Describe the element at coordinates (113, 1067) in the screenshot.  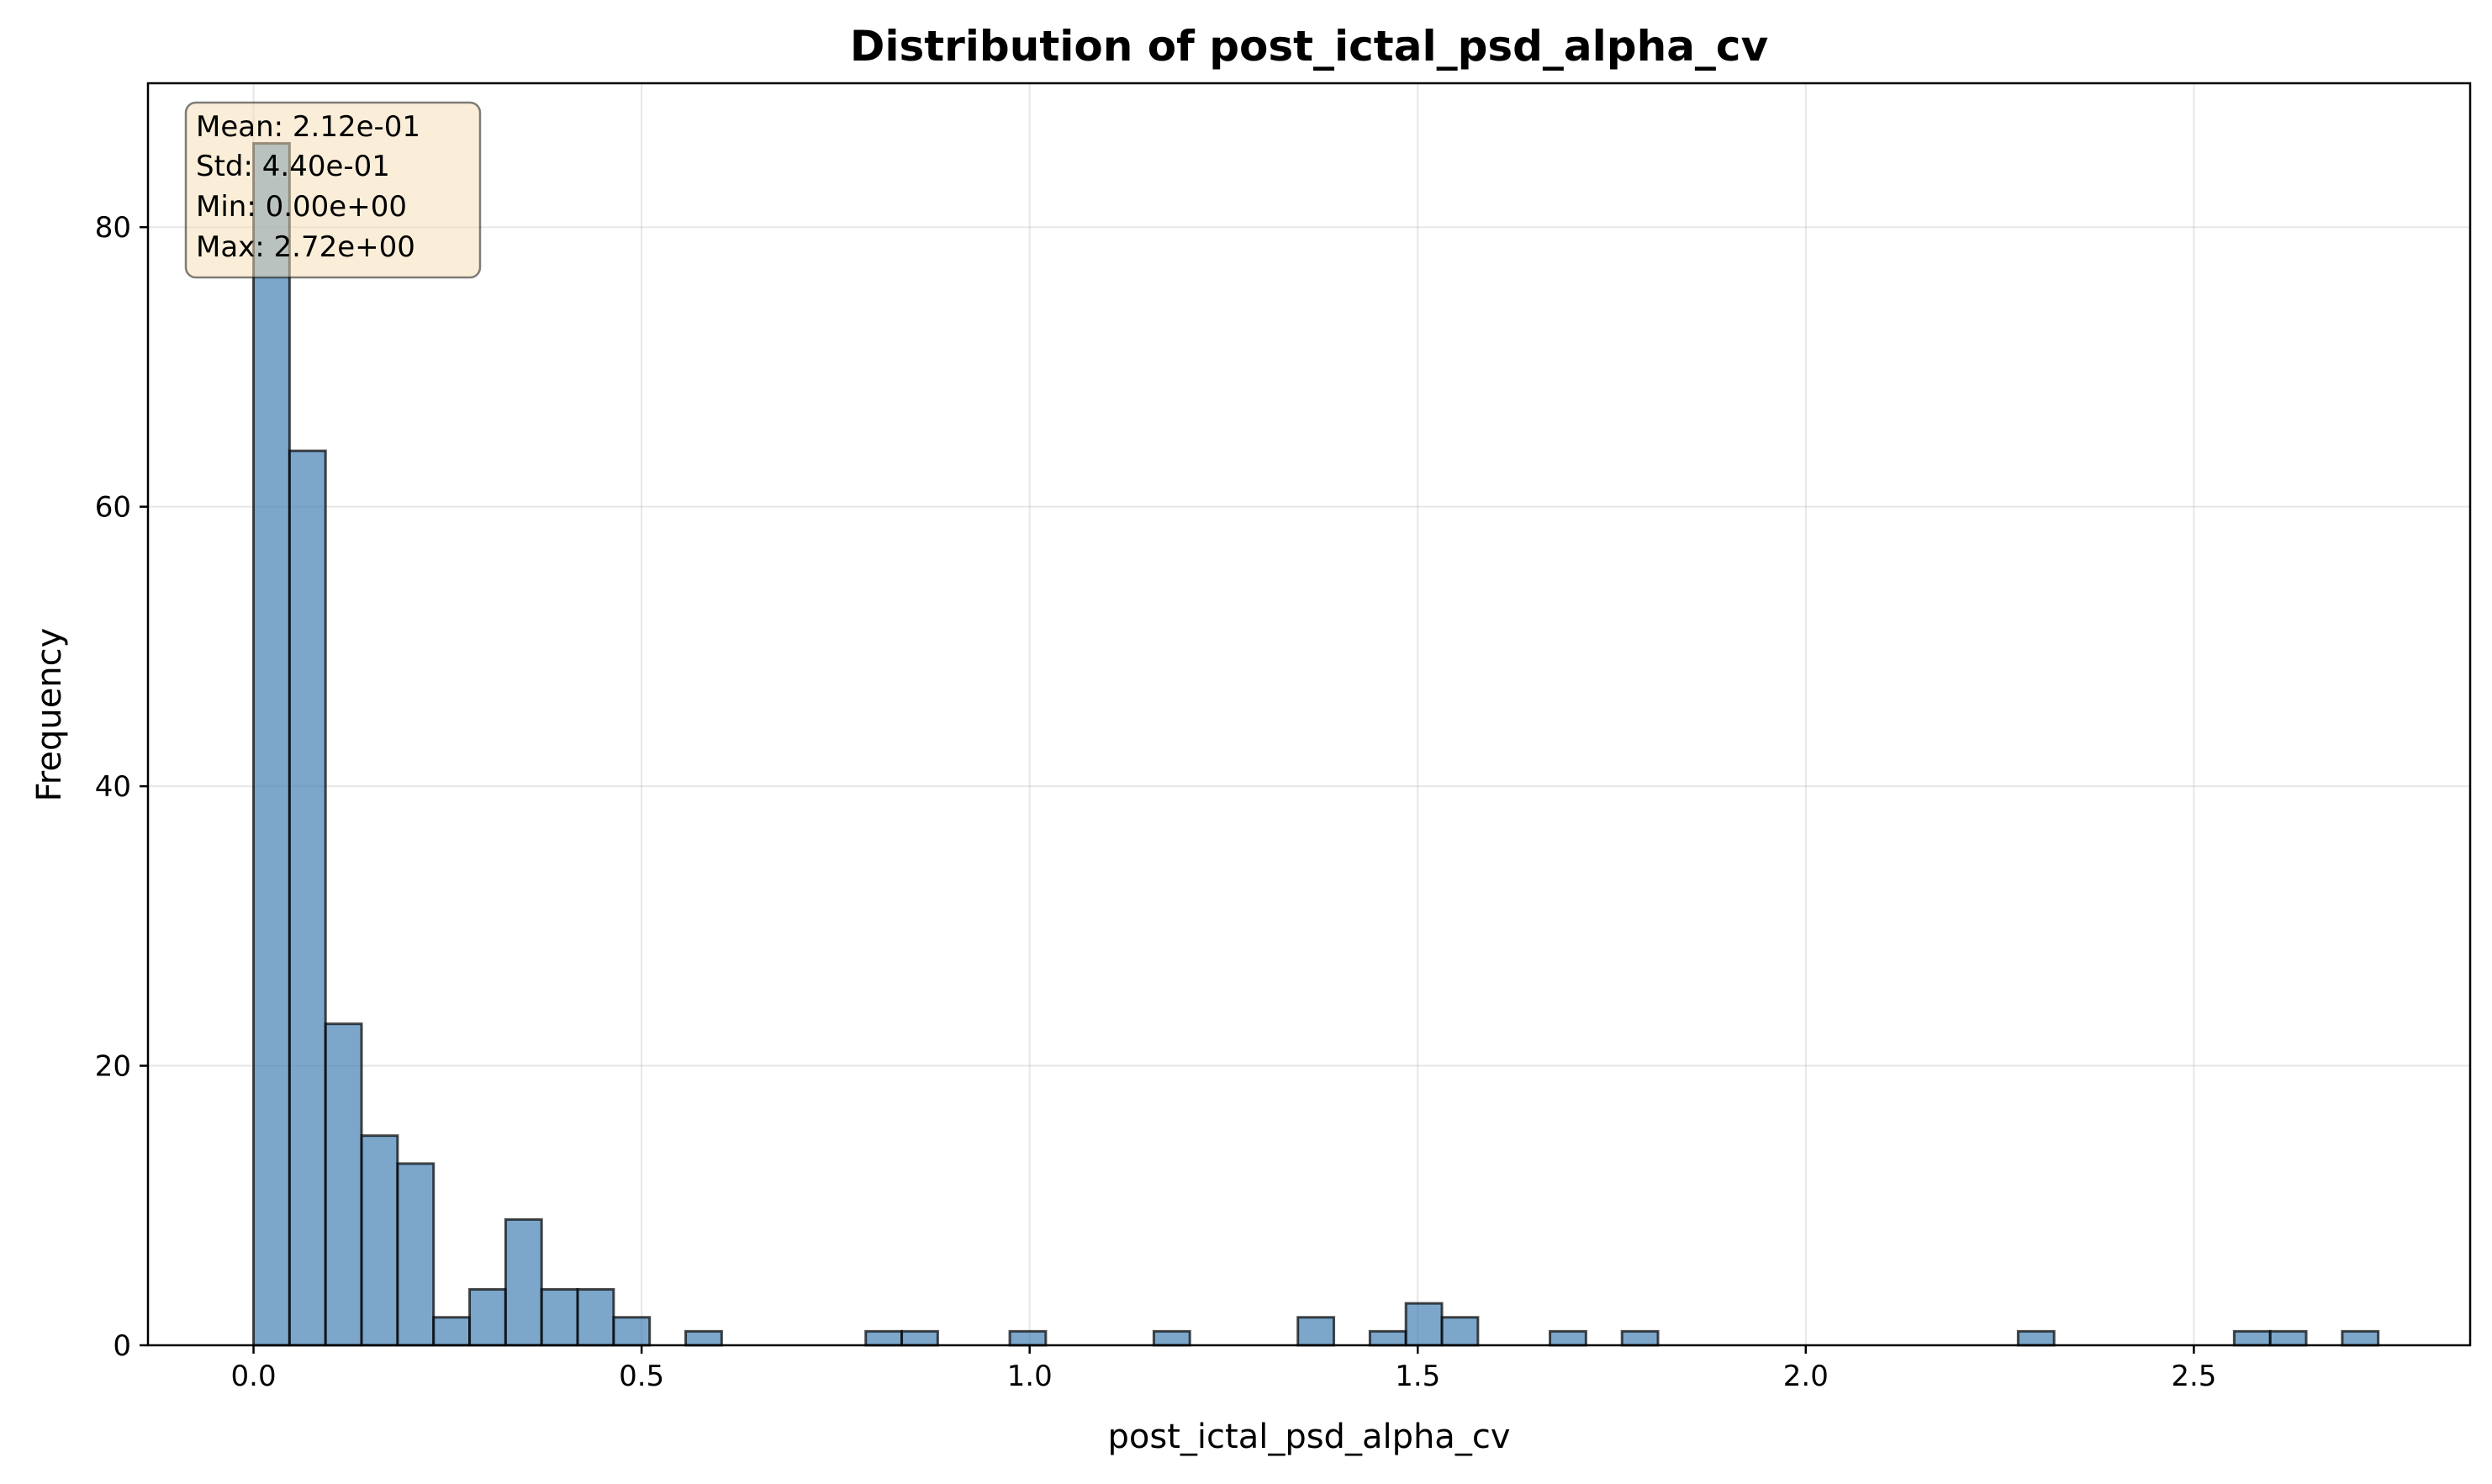
I see `y-tick-label-1: 20` at that location.